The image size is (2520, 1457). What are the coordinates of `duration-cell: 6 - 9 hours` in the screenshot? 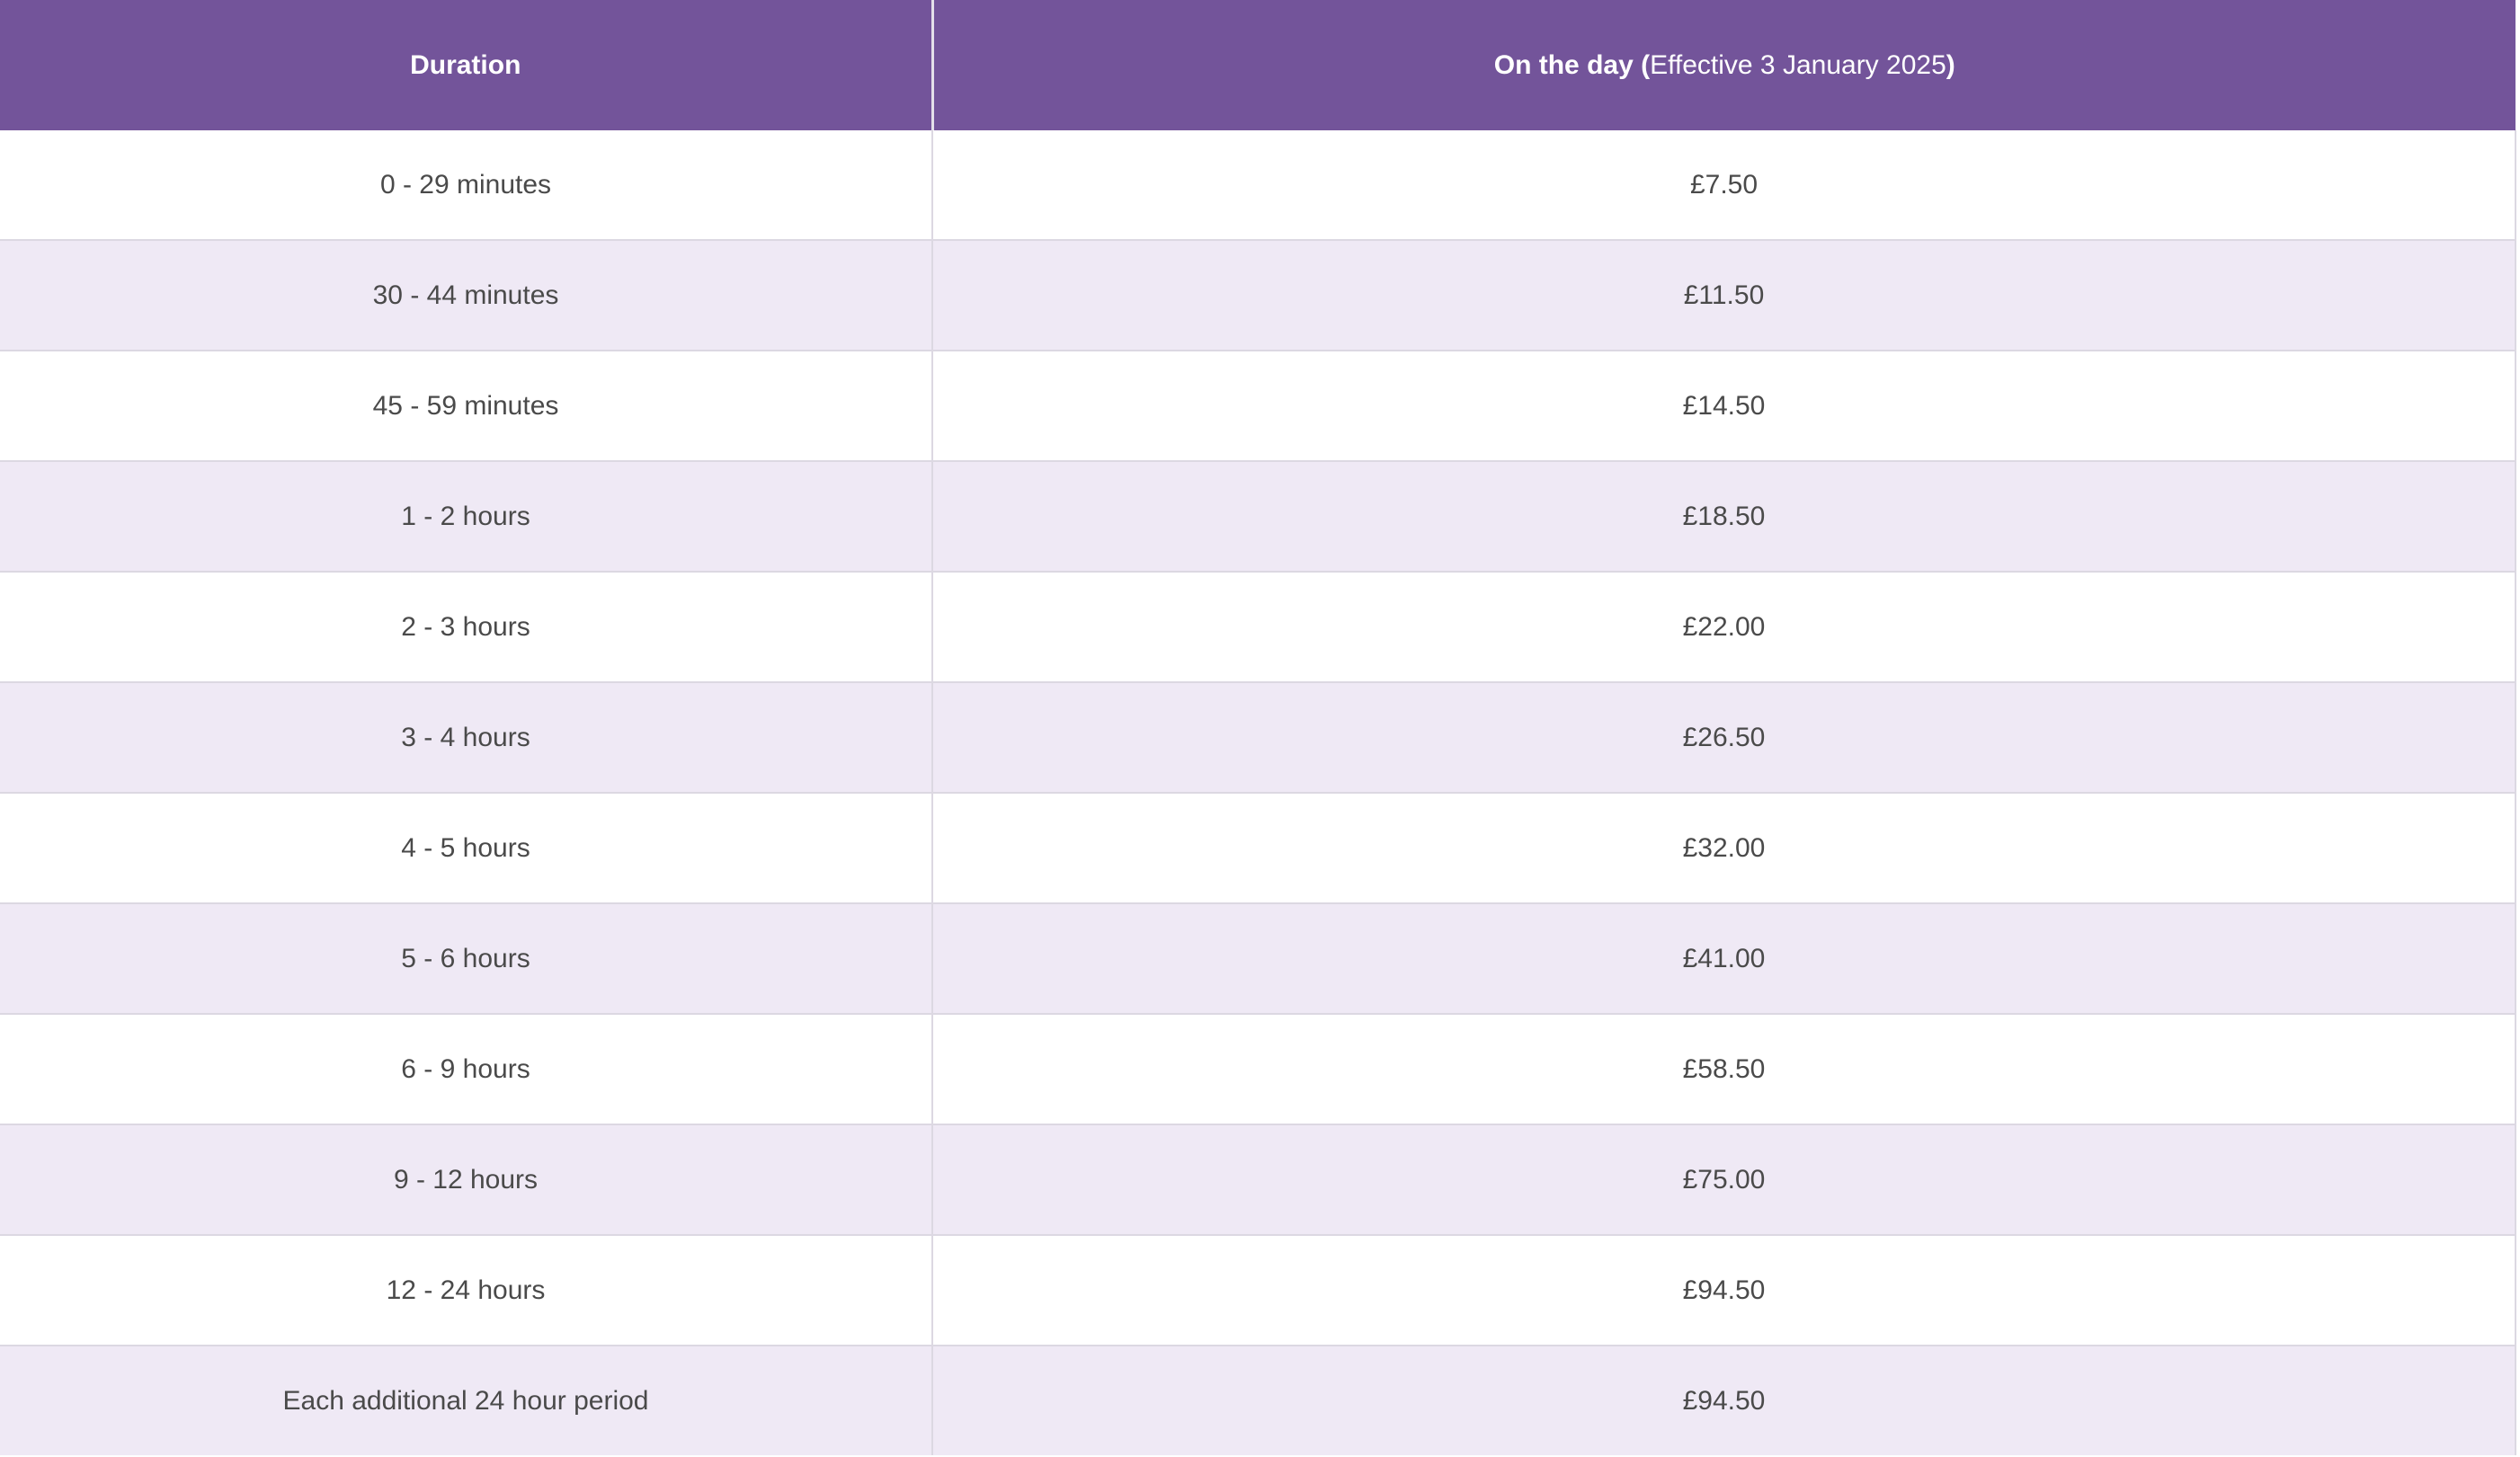 It's located at (467, 1069).